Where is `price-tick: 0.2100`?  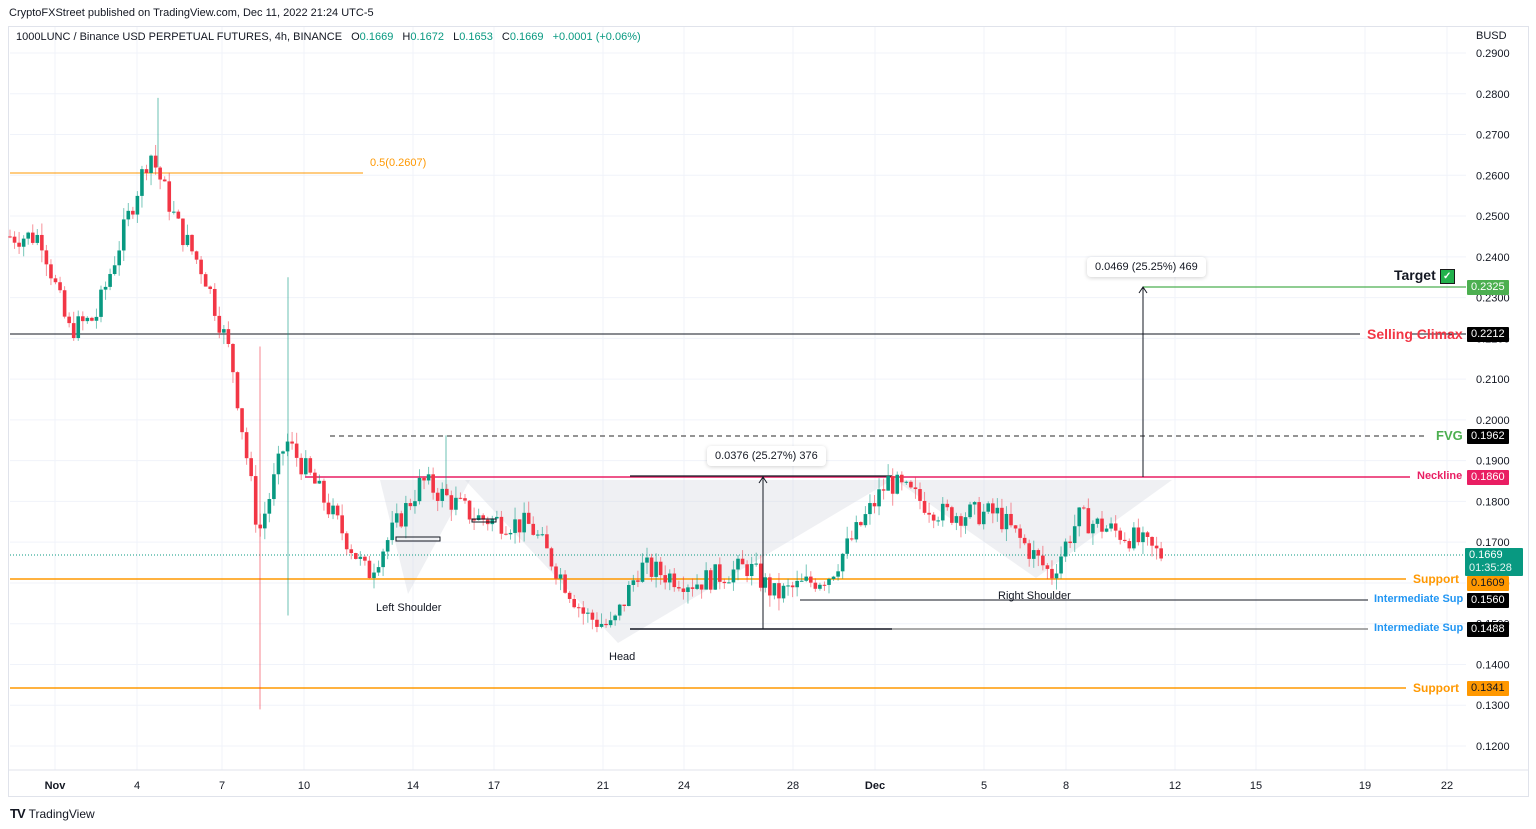 price-tick: 0.2100 is located at coordinates (1493, 380).